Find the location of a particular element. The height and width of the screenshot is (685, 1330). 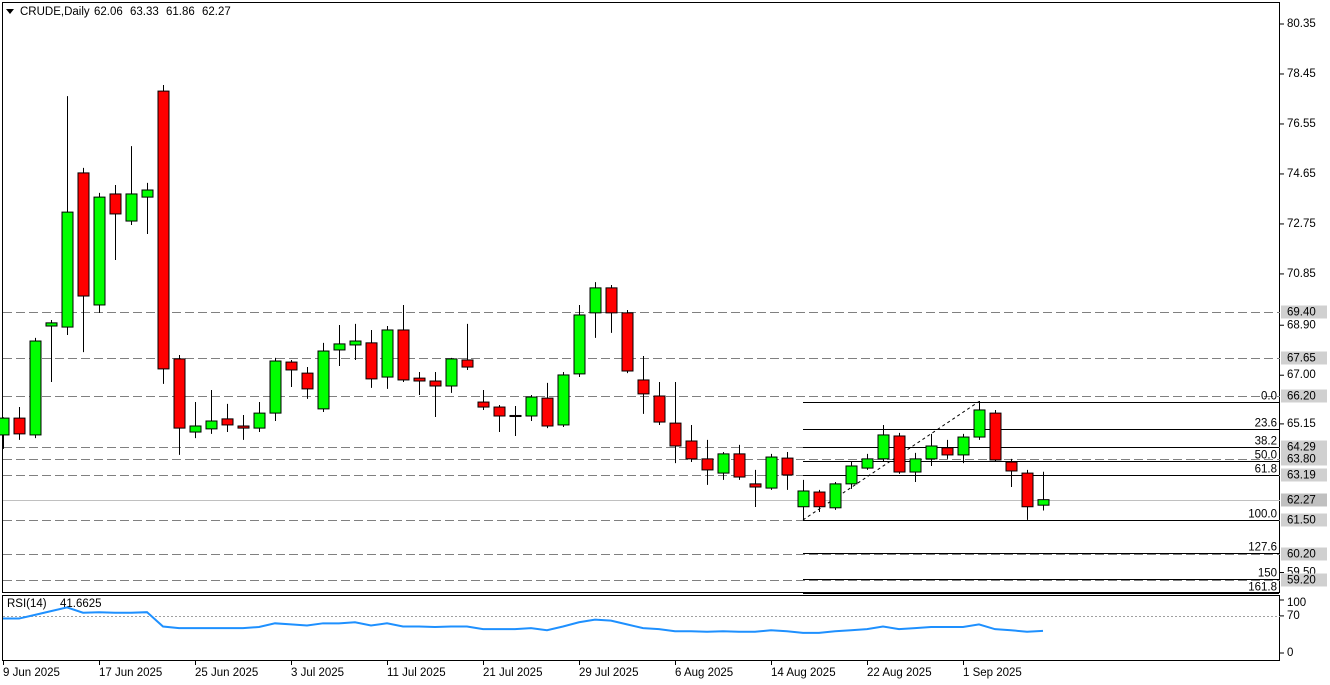

level-label: 63.80 is located at coordinates (1301, 460).